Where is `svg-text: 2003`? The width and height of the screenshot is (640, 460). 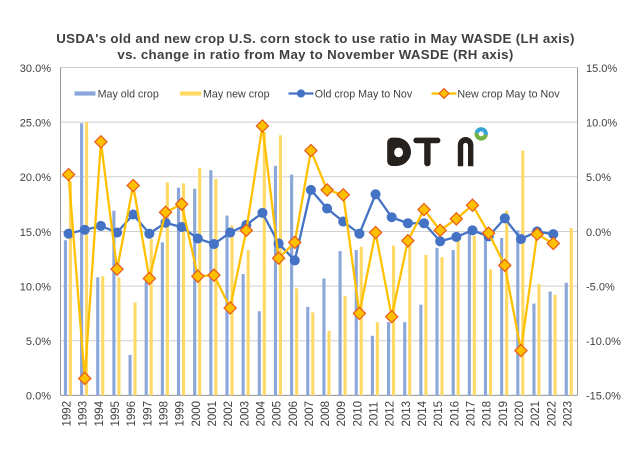
svg-text: 2003 is located at coordinates (245, 414).